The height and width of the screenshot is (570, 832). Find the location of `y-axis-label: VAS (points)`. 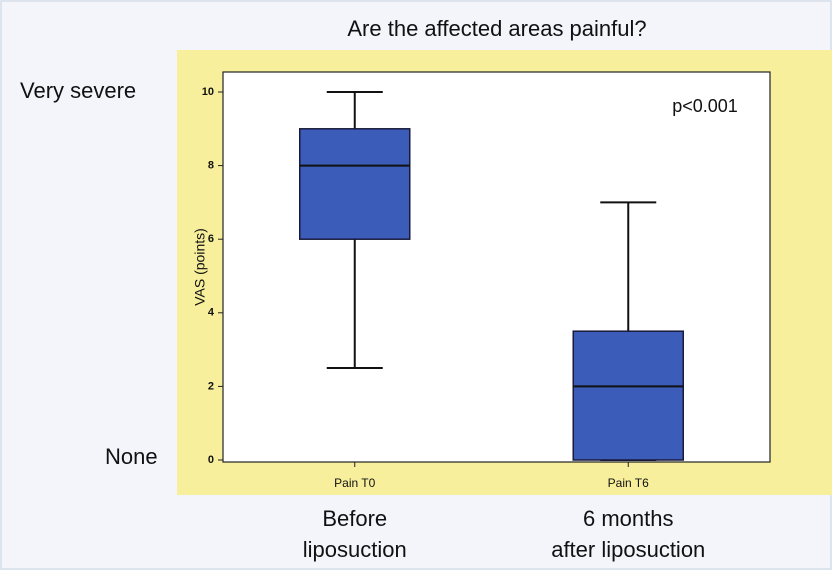

y-axis-label: VAS (points) is located at coordinates (200, 267).